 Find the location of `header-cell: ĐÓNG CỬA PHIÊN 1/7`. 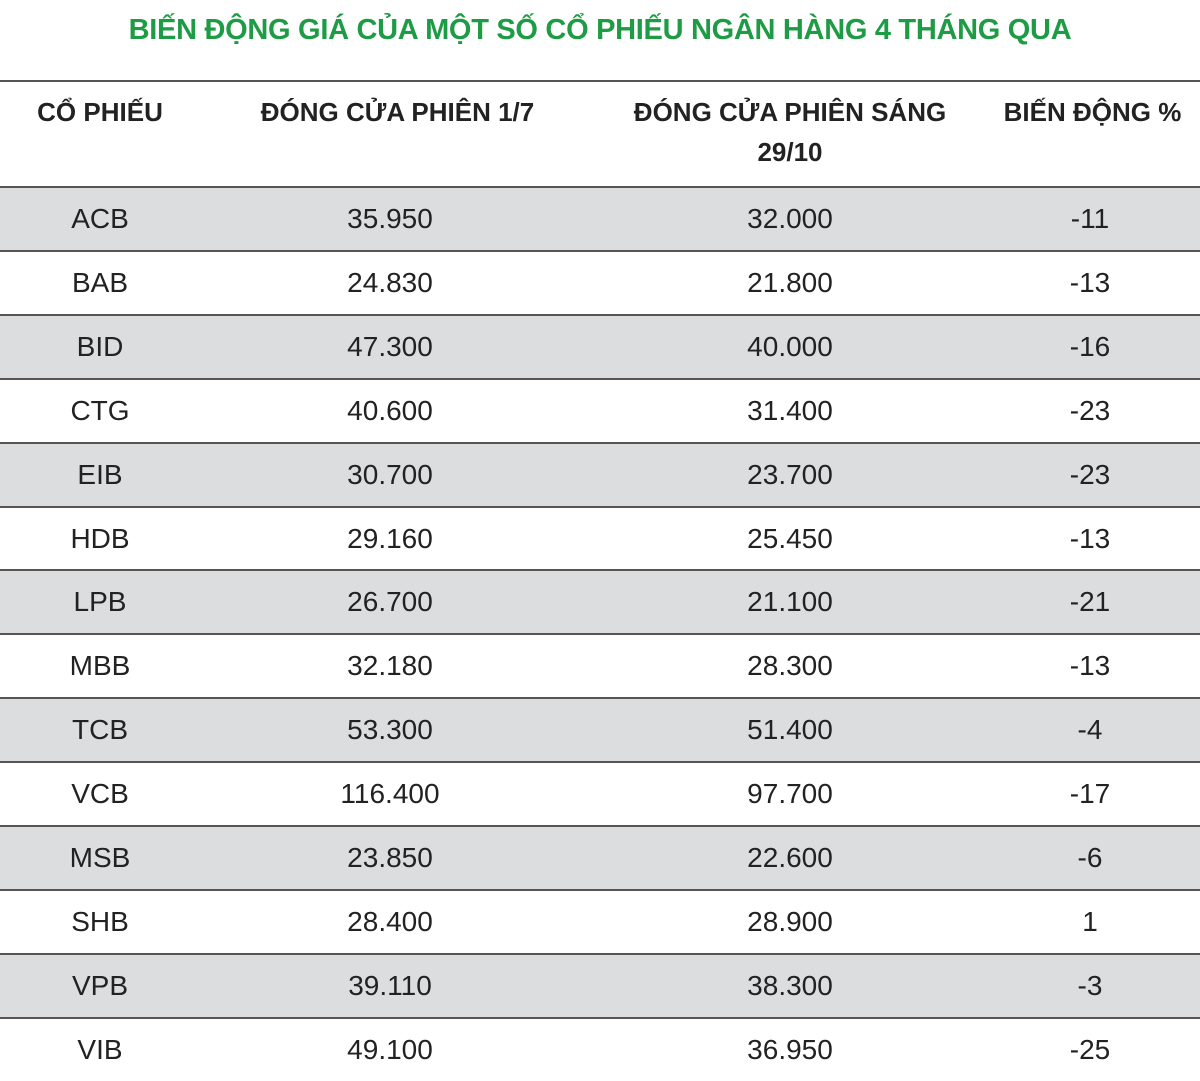

header-cell: ĐÓNG CỬA PHIÊN 1/7 is located at coordinates (397, 112).